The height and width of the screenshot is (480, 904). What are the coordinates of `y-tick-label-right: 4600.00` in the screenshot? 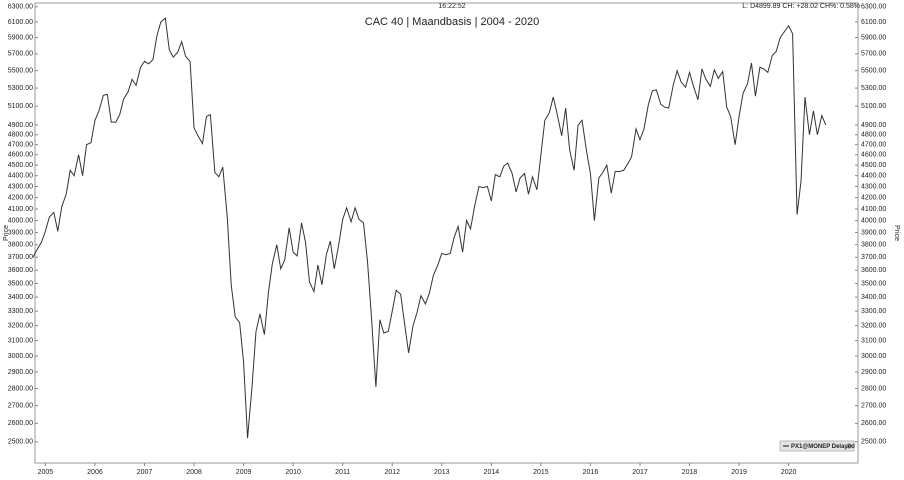 It's located at (873, 155).